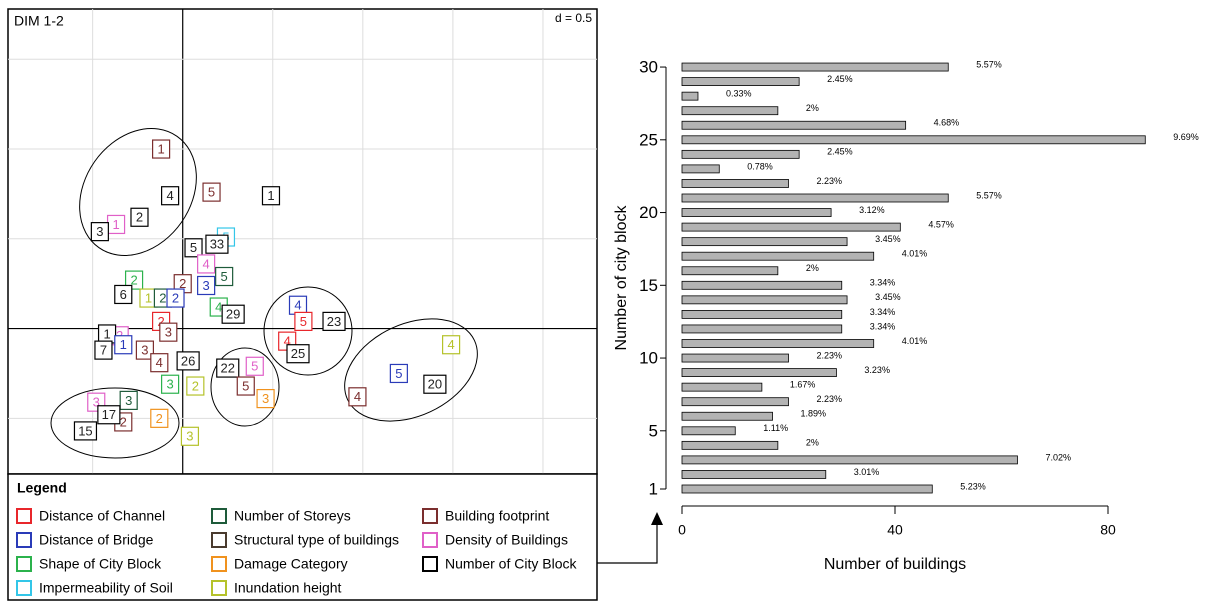 Image resolution: width=1210 pixels, height=602 pixels. Describe the element at coordinates (102, 516) in the screenshot. I see `legend-label: Distance of Channel` at that location.